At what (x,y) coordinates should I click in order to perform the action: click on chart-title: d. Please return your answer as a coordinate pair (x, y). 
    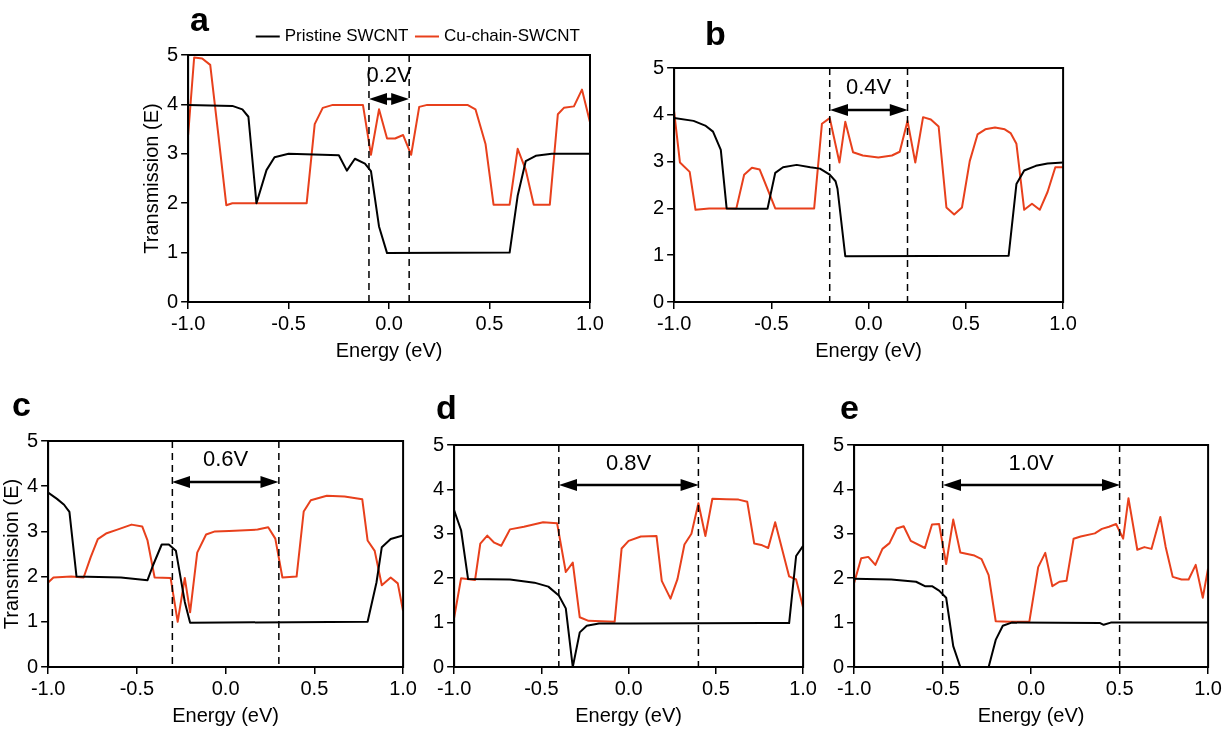
    Looking at the image, I should click on (446, 407).